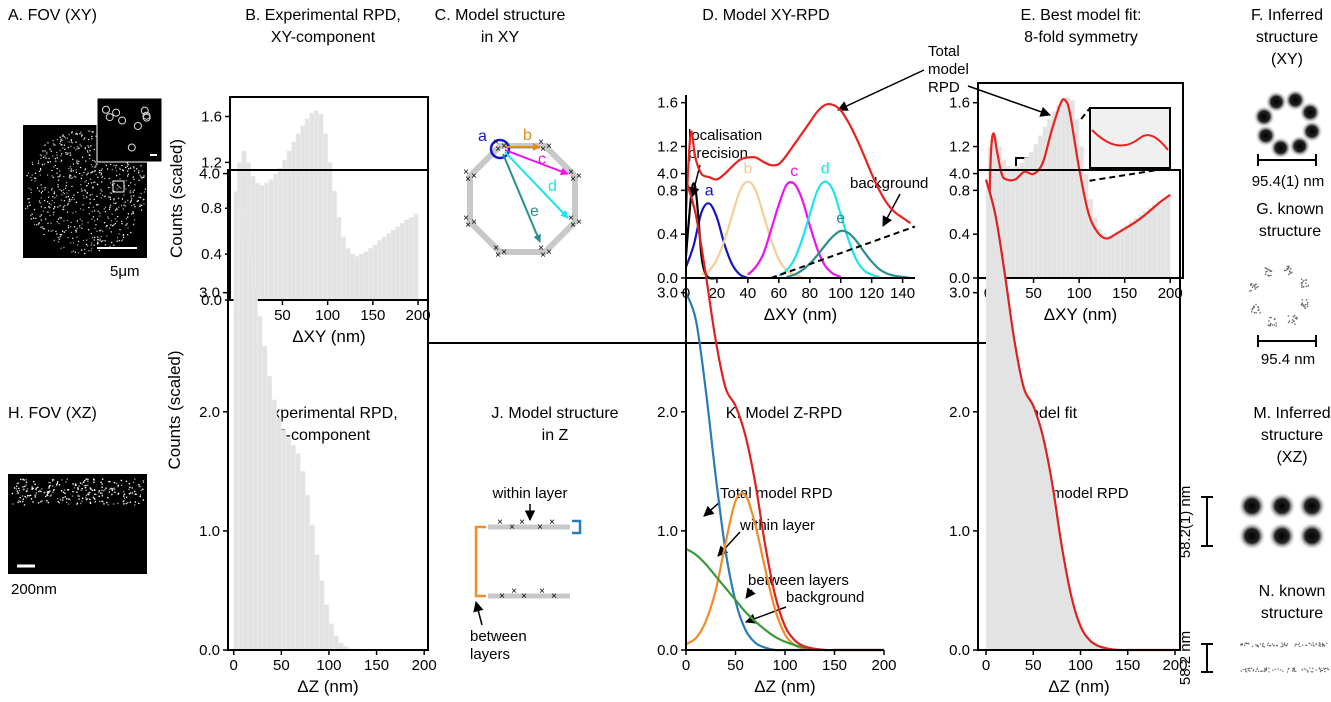 The width and height of the screenshot is (1331, 702). Describe the element at coordinates (1033, 665) in the screenshot. I see `x-tick-label: 50` at that location.